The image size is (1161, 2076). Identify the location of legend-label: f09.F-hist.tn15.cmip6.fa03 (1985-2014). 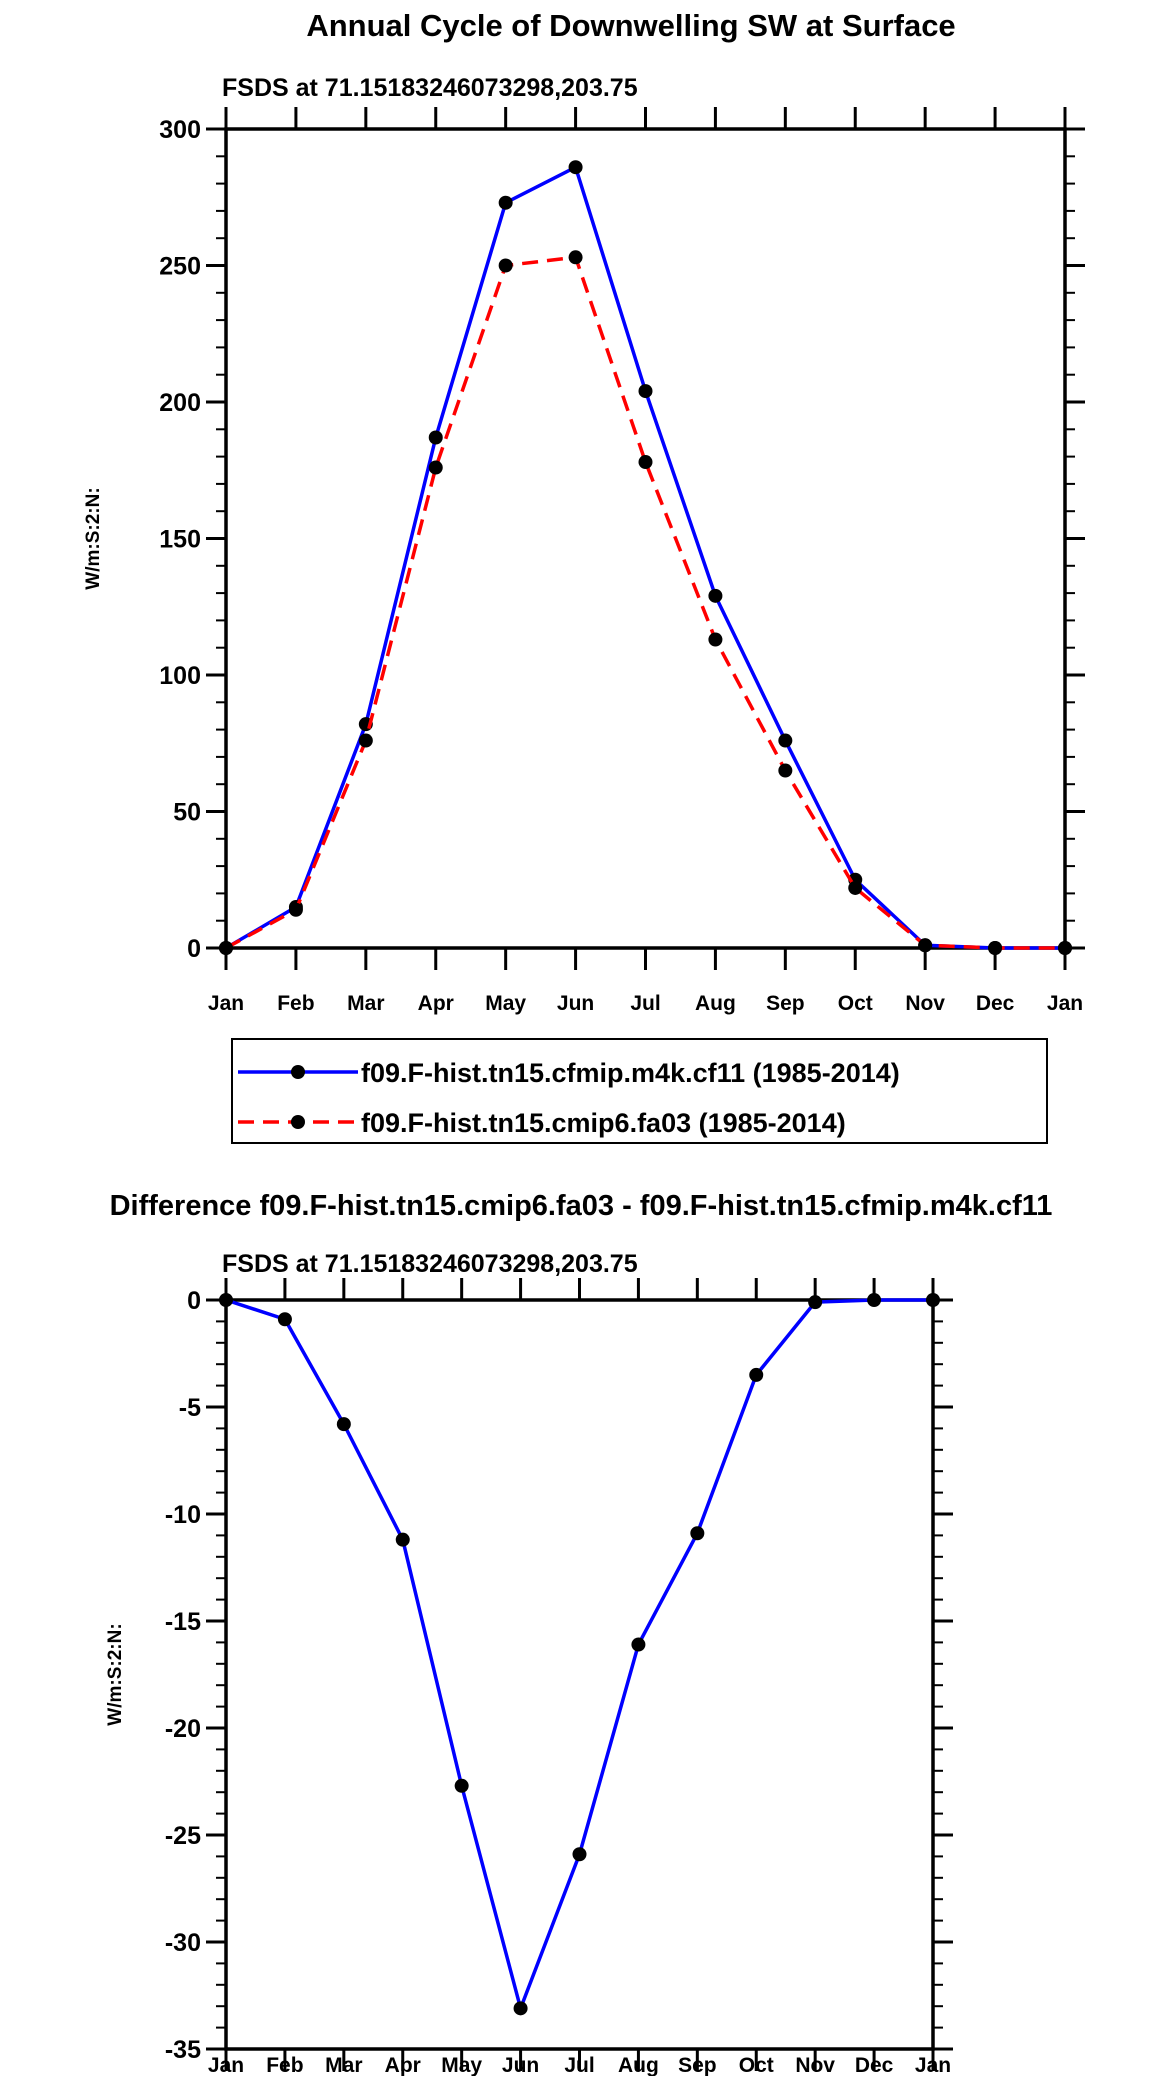
(603, 1123).